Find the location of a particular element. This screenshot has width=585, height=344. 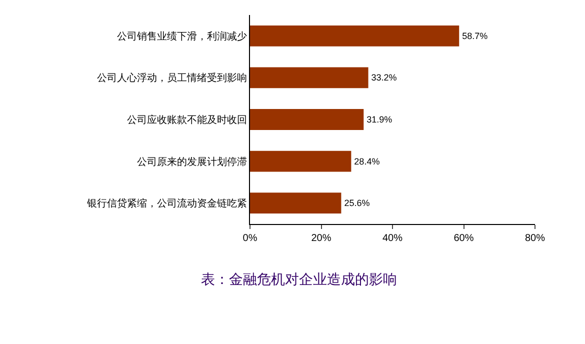

data-label: 25.6% is located at coordinates (357, 203).